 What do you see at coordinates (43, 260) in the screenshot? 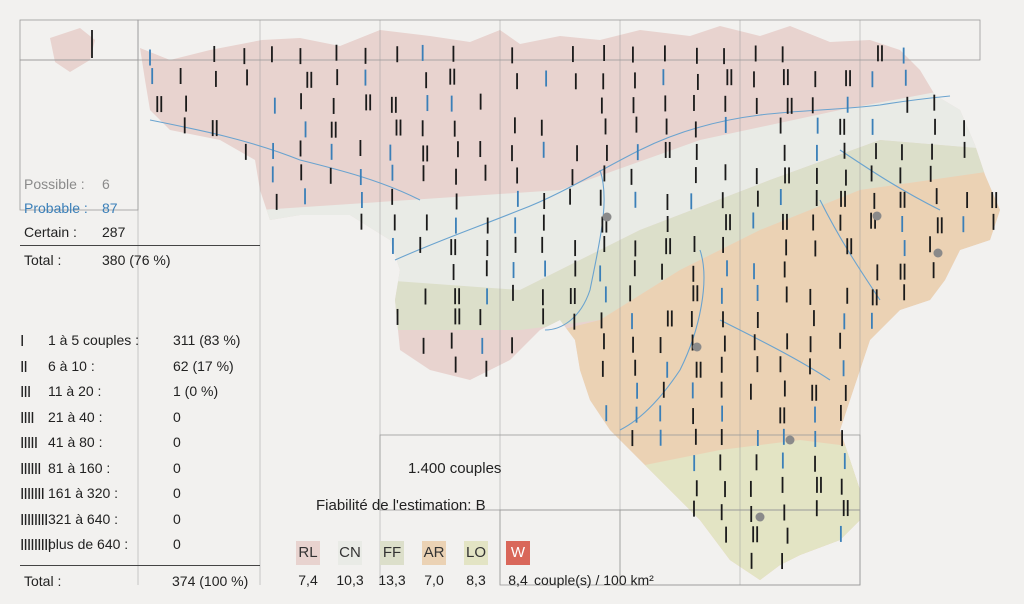
I see `status-total-label: Total :` at bounding box center [43, 260].